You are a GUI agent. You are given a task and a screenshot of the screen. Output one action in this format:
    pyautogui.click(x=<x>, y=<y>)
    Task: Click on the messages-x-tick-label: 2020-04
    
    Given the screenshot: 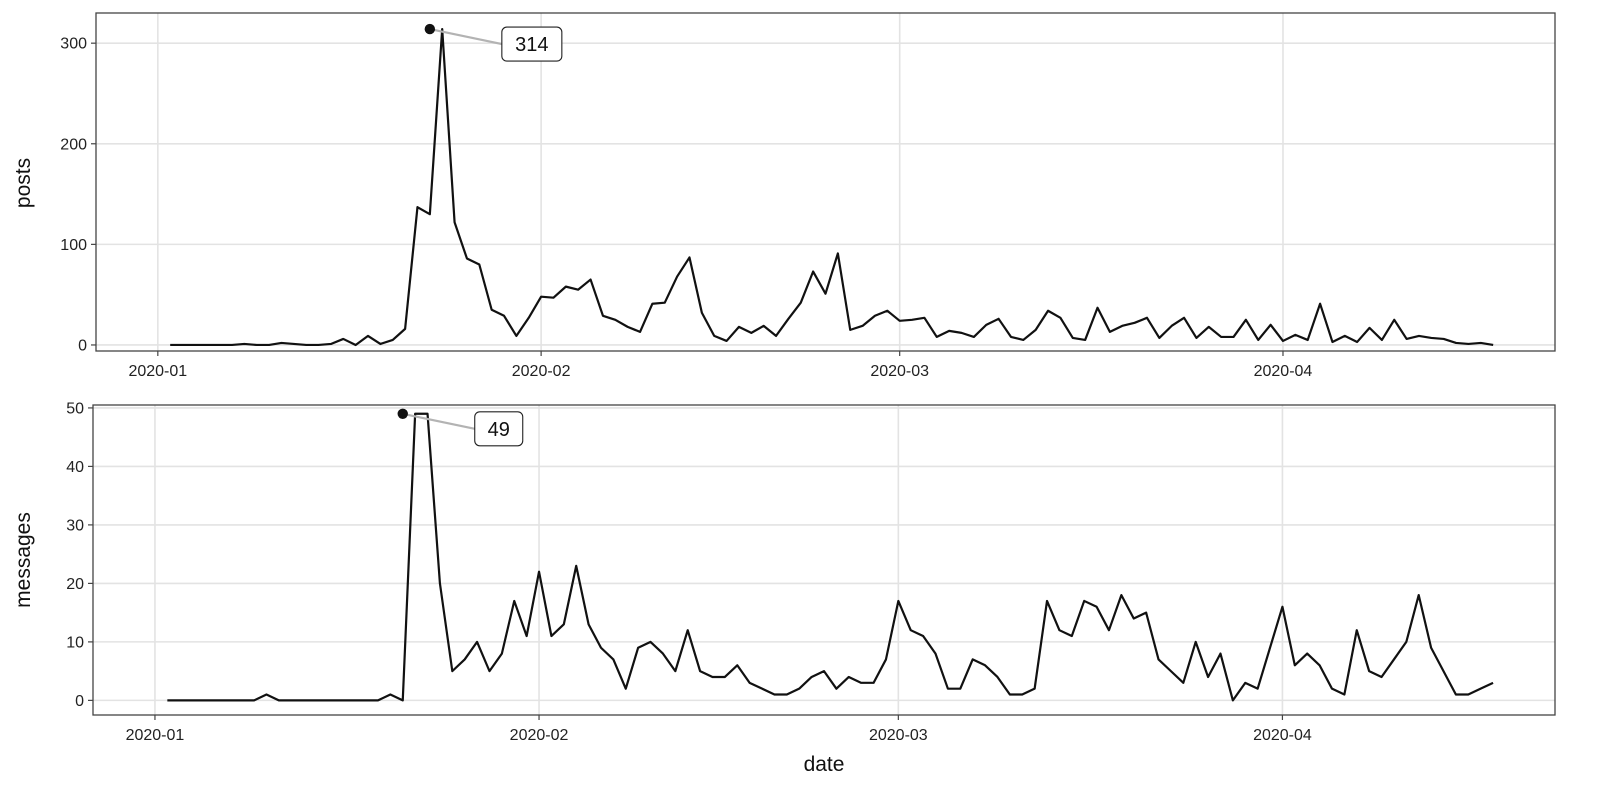 What is the action you would take?
    pyautogui.click(x=1282, y=735)
    